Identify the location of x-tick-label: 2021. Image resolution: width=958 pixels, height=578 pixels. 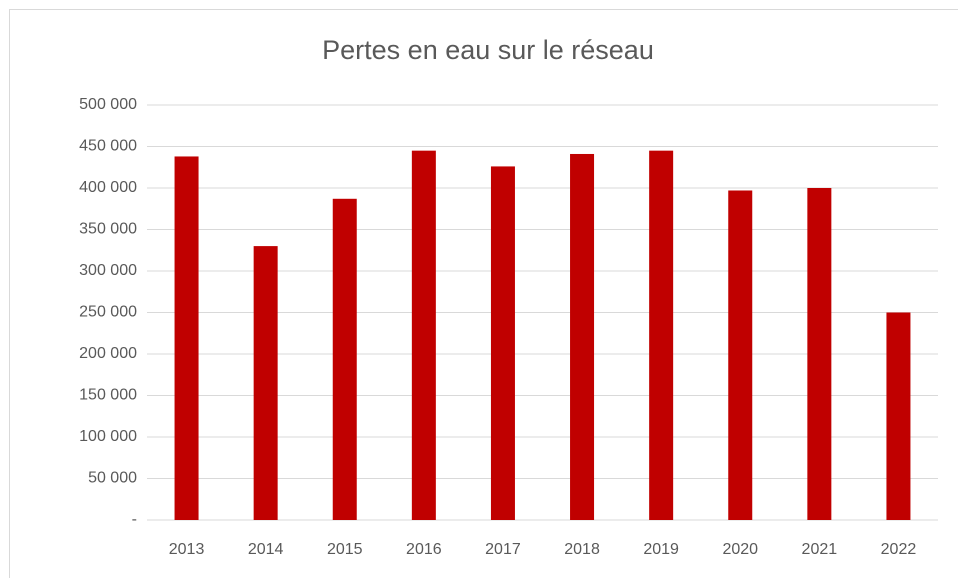
(820, 549).